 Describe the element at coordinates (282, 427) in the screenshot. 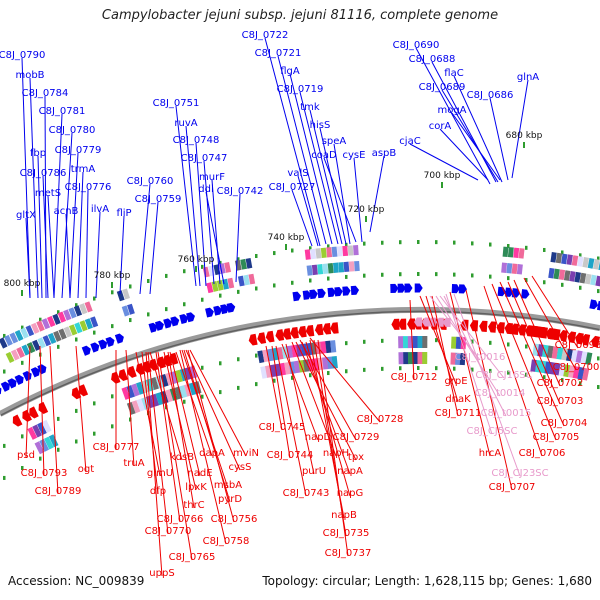

I see `reverse-gene-label: C8J_0745` at that location.